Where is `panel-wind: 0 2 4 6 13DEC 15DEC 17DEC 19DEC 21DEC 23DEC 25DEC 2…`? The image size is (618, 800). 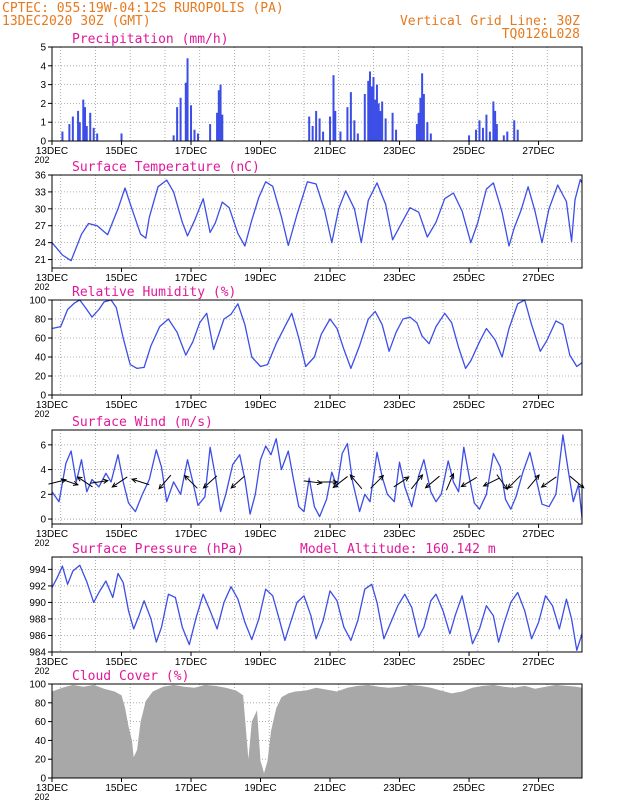
panel-wind: 0 2 4 6 13DEC 15DEC 17DEC 19DEC 21DEC 23DEC 25DEC 2… is located at coordinates (309, 481).